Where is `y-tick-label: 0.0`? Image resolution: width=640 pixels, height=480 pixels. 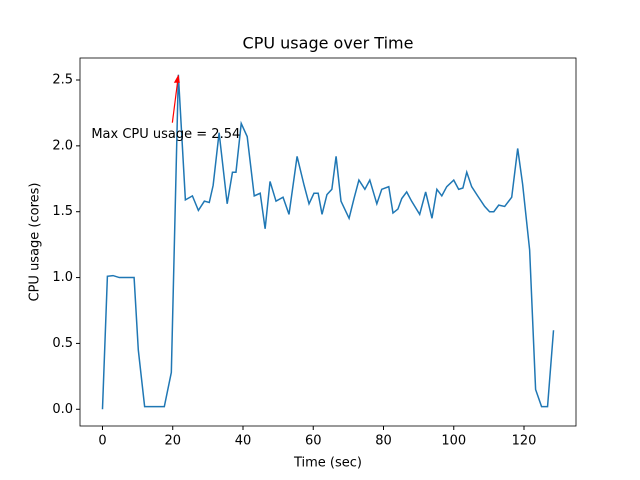 y-tick-label: 0.0 is located at coordinates (62, 409).